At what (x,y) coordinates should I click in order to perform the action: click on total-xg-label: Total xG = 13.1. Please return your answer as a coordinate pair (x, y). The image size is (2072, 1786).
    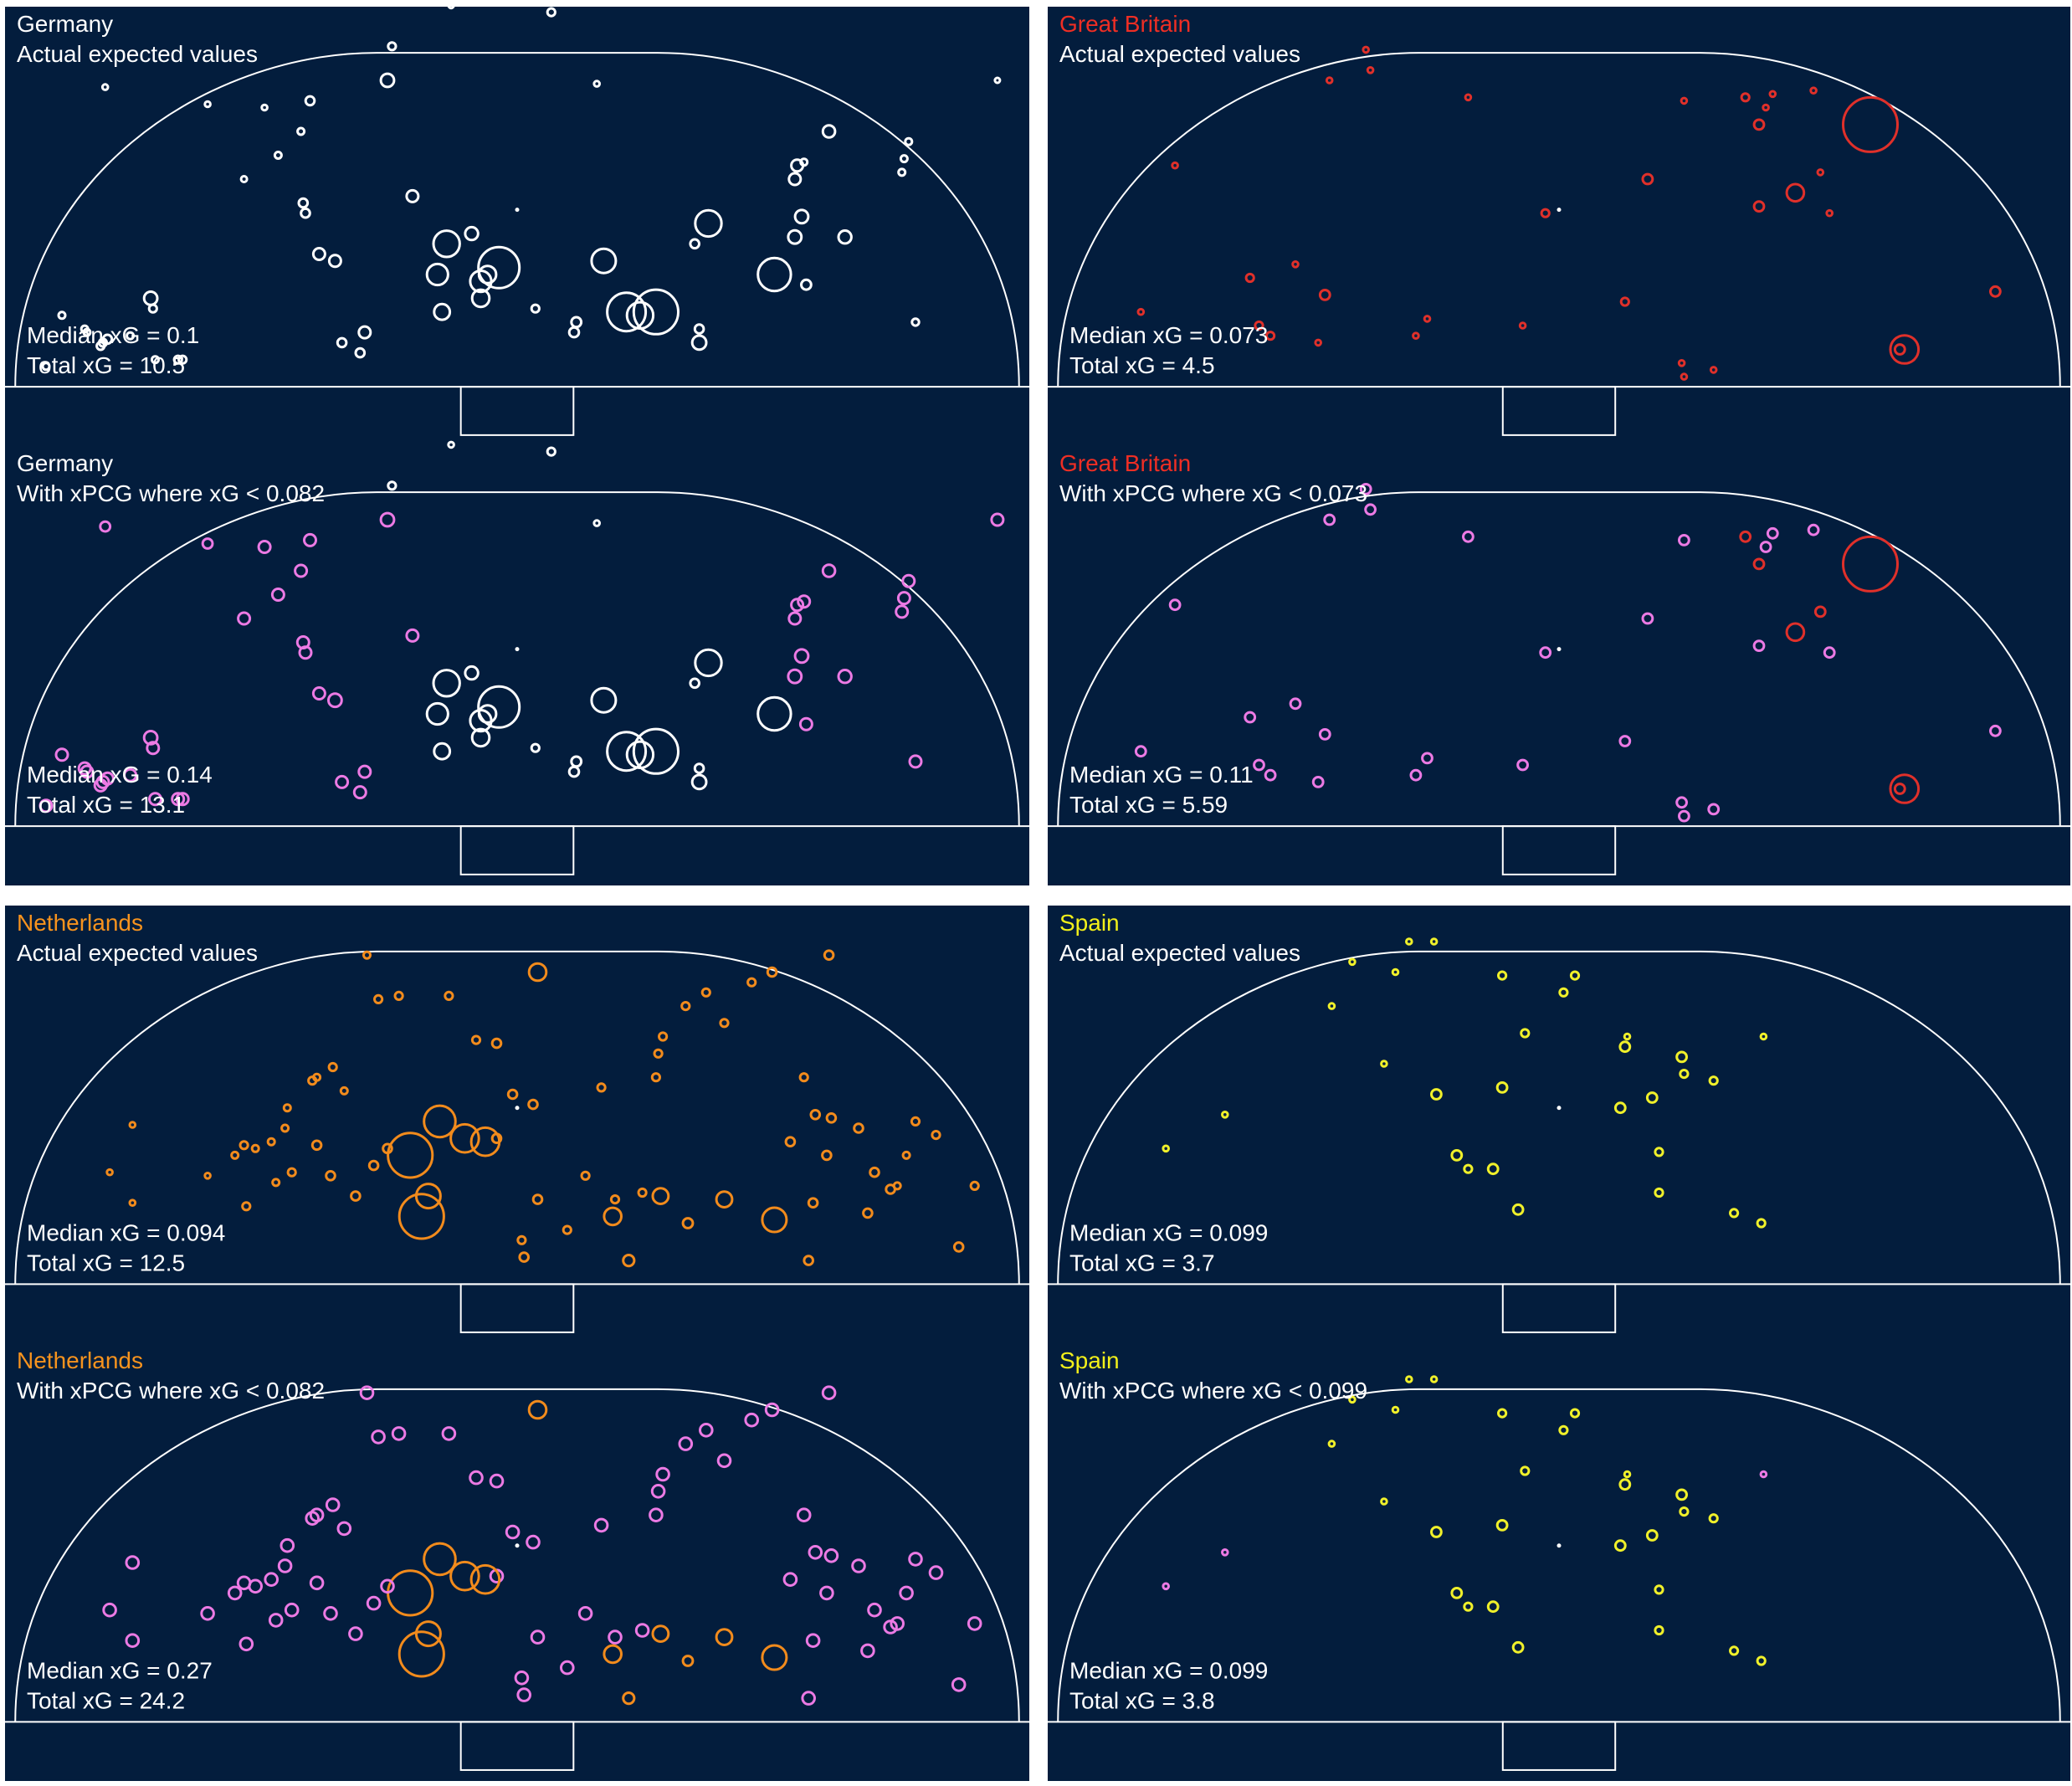
    Looking at the image, I should click on (106, 805).